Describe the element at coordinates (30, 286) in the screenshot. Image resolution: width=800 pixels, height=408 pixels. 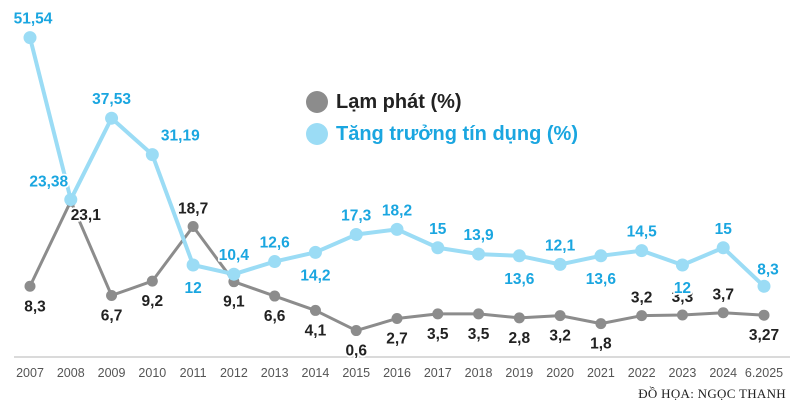
I see `point-inflation-2007` at that location.